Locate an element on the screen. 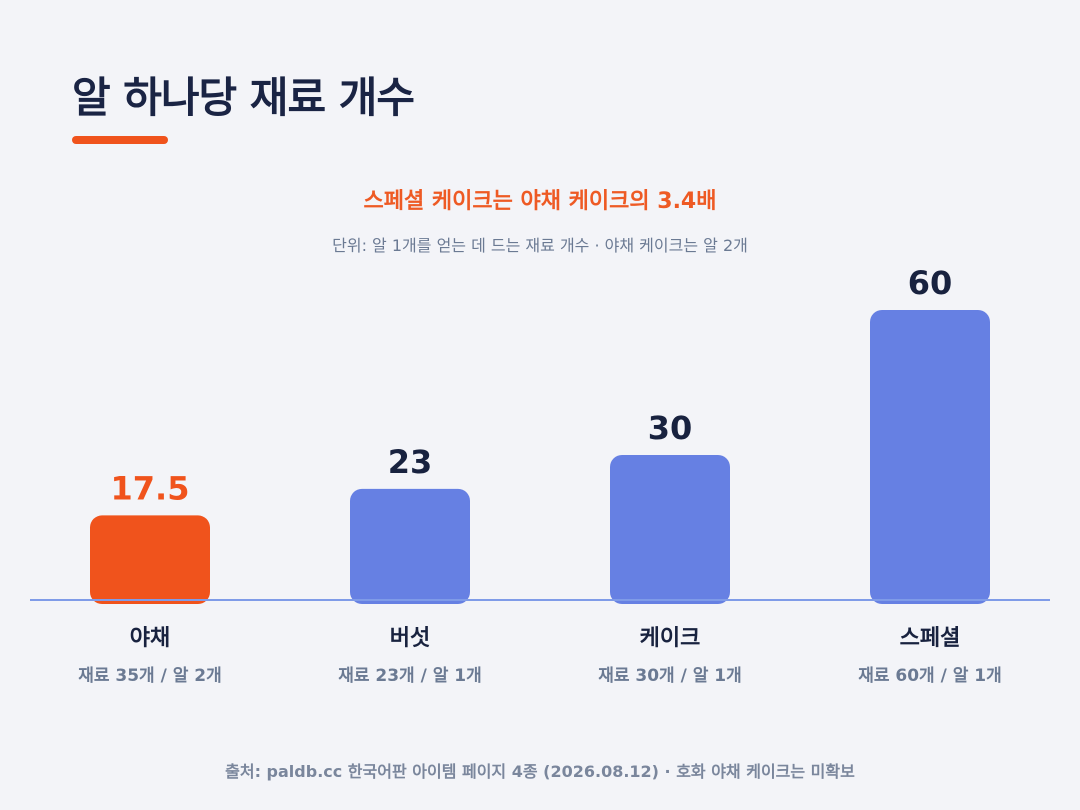 The width and height of the screenshot is (1080, 810). x-axis-baseline is located at coordinates (540, 600).